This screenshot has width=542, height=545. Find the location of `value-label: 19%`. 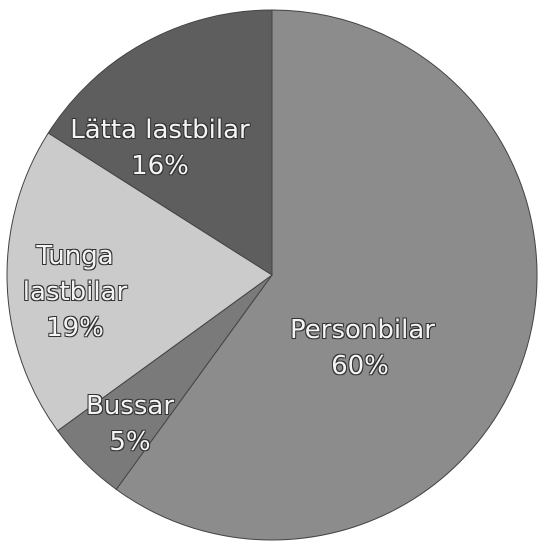

value-label: 19% is located at coordinates (75, 328).